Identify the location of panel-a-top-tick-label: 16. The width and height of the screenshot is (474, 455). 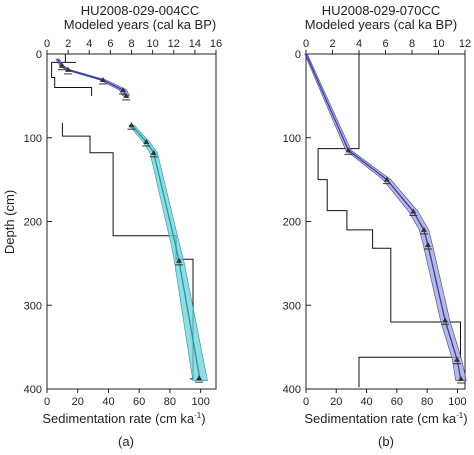
(216, 44).